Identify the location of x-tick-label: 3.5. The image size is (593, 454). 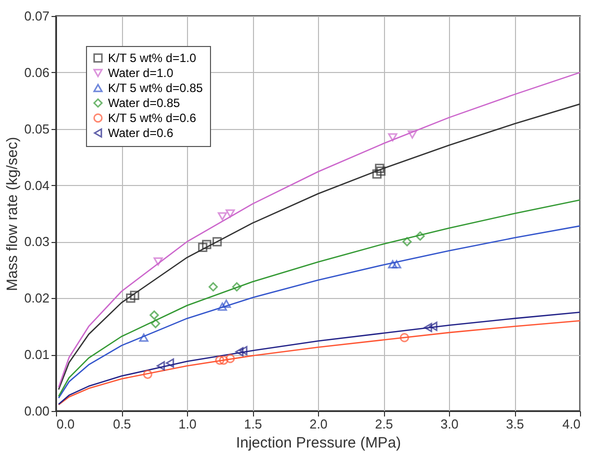
(515, 424).